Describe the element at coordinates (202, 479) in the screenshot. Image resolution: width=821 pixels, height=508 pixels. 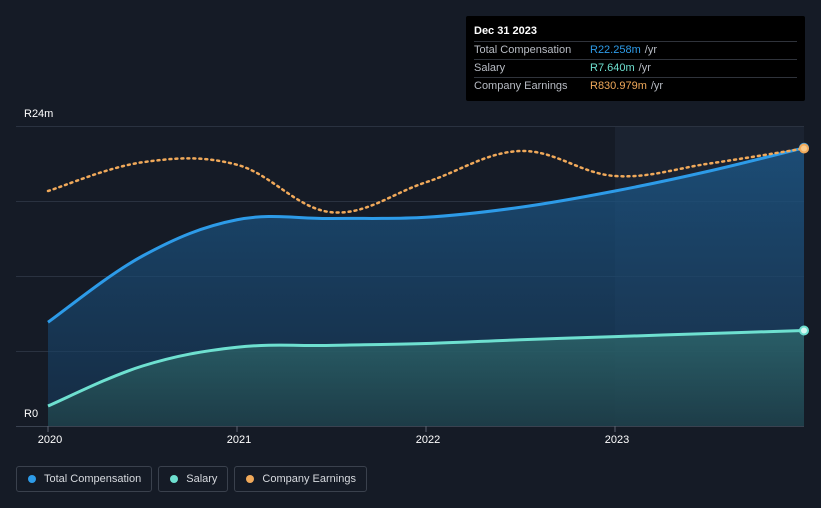
I see `legend-label: Salary` at that location.